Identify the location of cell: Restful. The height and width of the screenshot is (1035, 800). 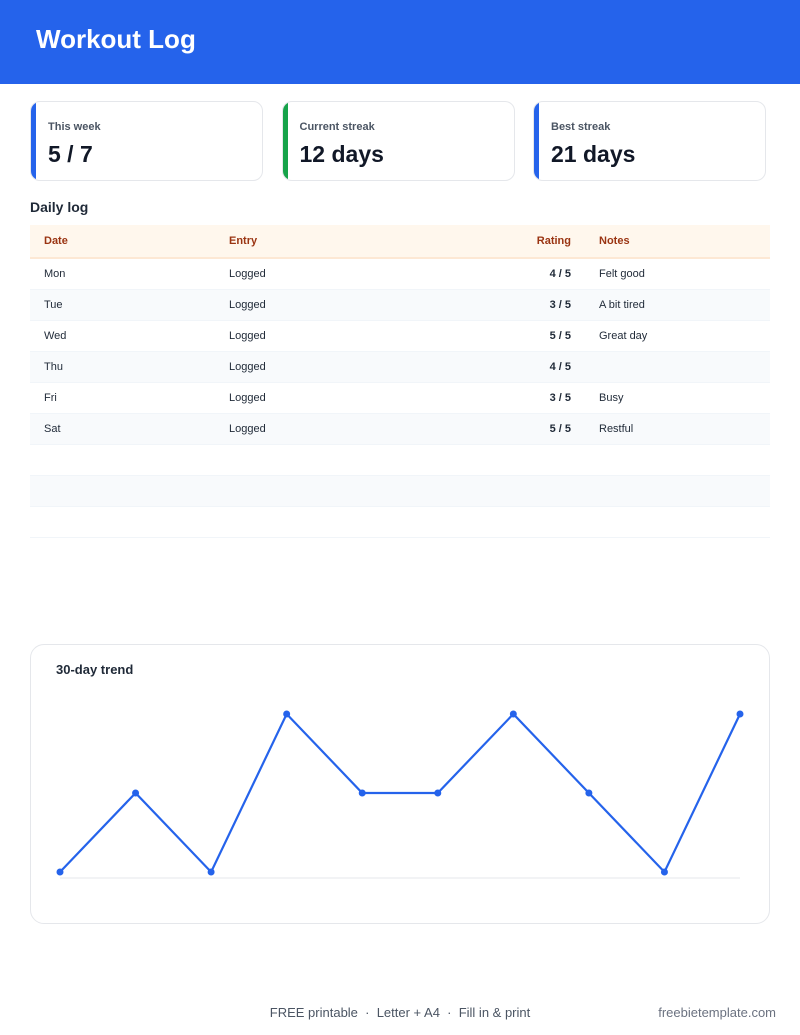
(616, 429).